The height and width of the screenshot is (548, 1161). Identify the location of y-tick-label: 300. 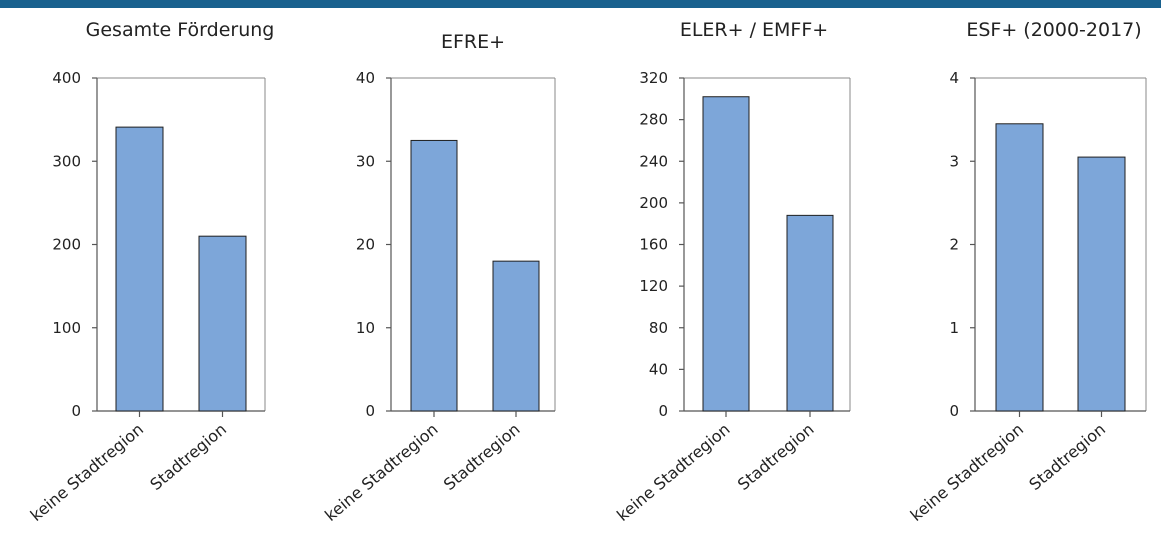
(66, 161).